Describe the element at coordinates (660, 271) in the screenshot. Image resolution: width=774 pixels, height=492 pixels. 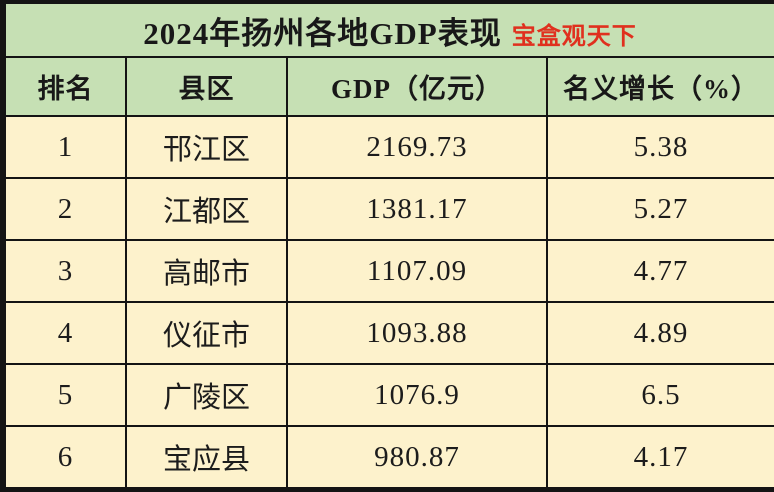
I see `cell-growth: 4.77` at that location.